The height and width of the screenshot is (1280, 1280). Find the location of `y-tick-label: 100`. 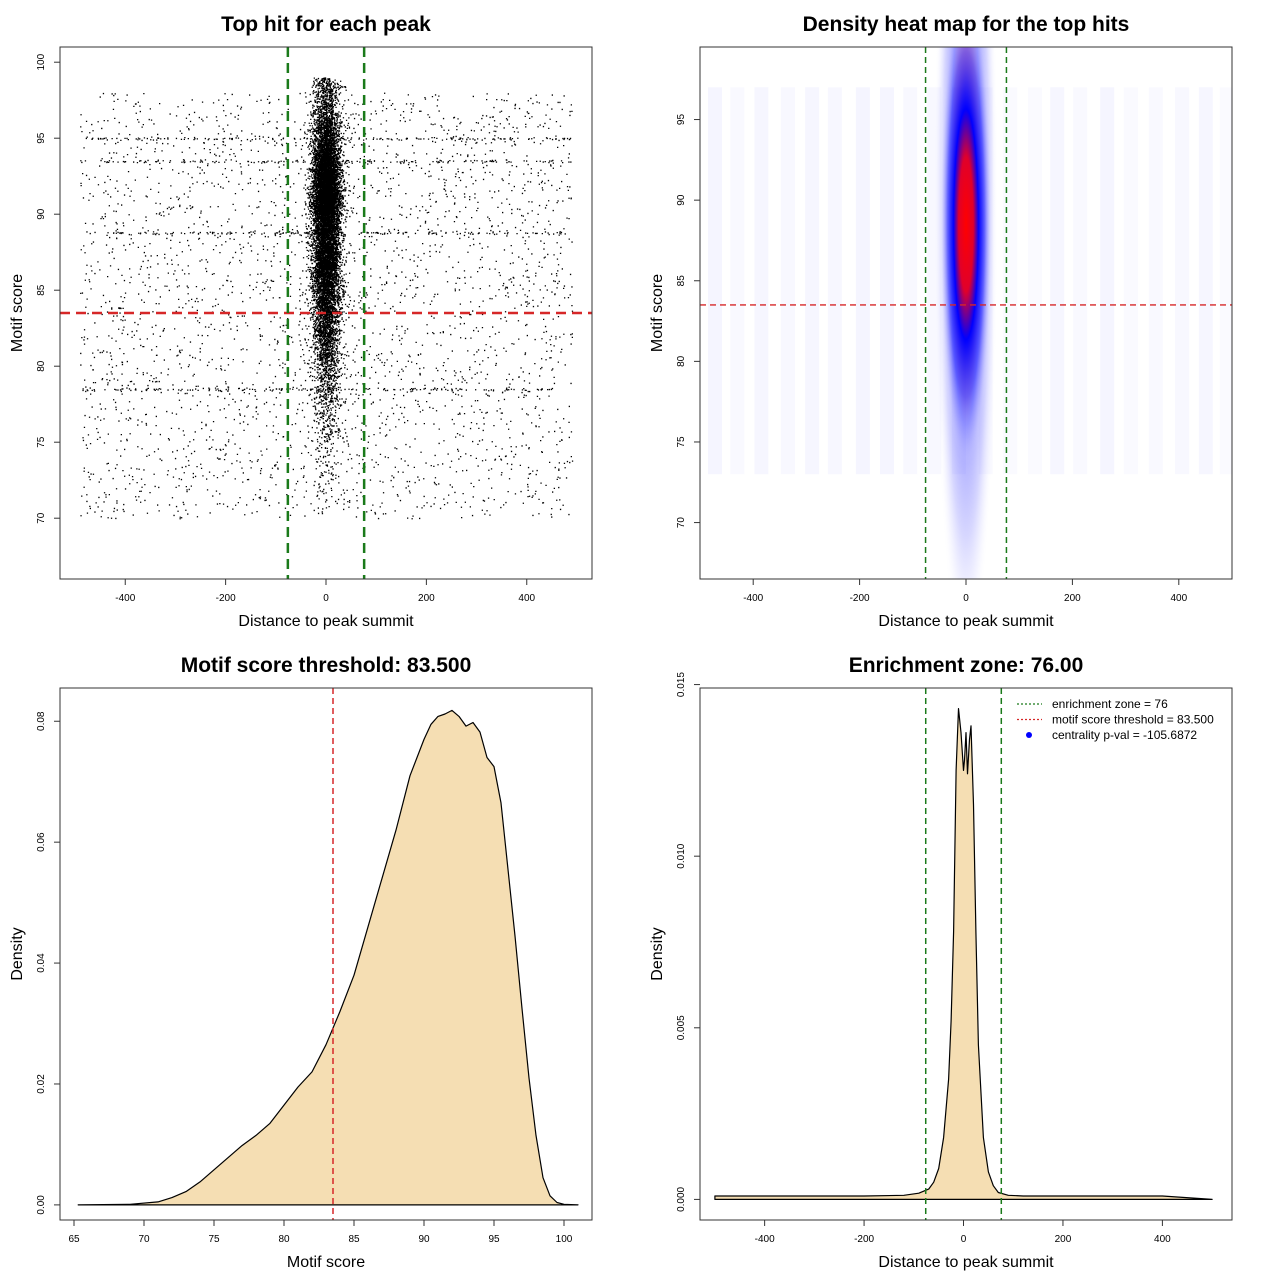

y-tick-label: 100 is located at coordinates (41, 61).